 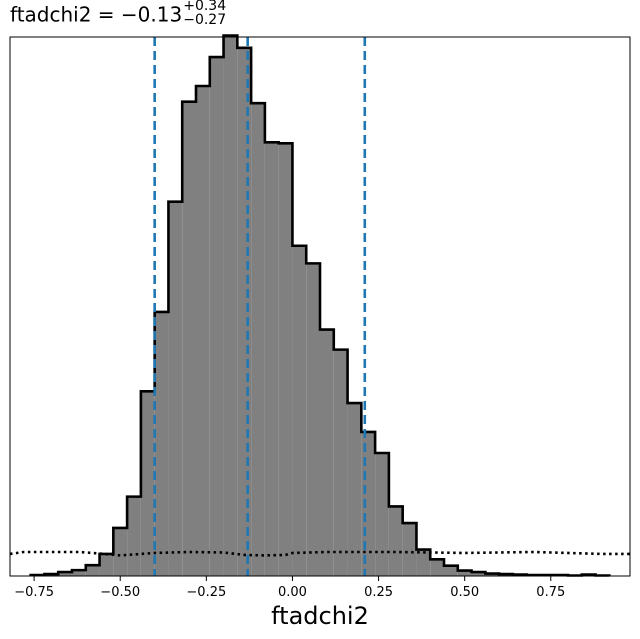 I want to click on x-tick-label: −0.75, so click(x=34, y=592).